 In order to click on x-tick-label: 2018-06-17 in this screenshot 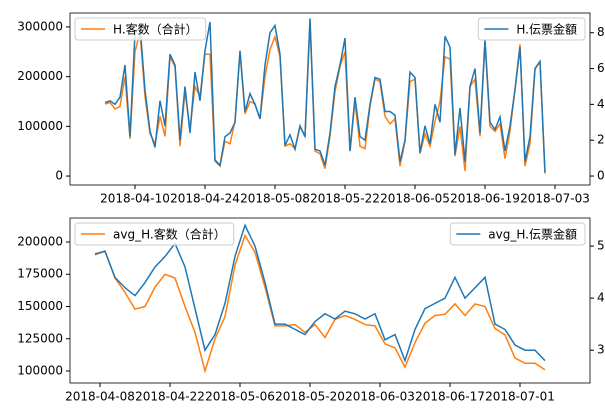, I will do `click(450, 397)`.